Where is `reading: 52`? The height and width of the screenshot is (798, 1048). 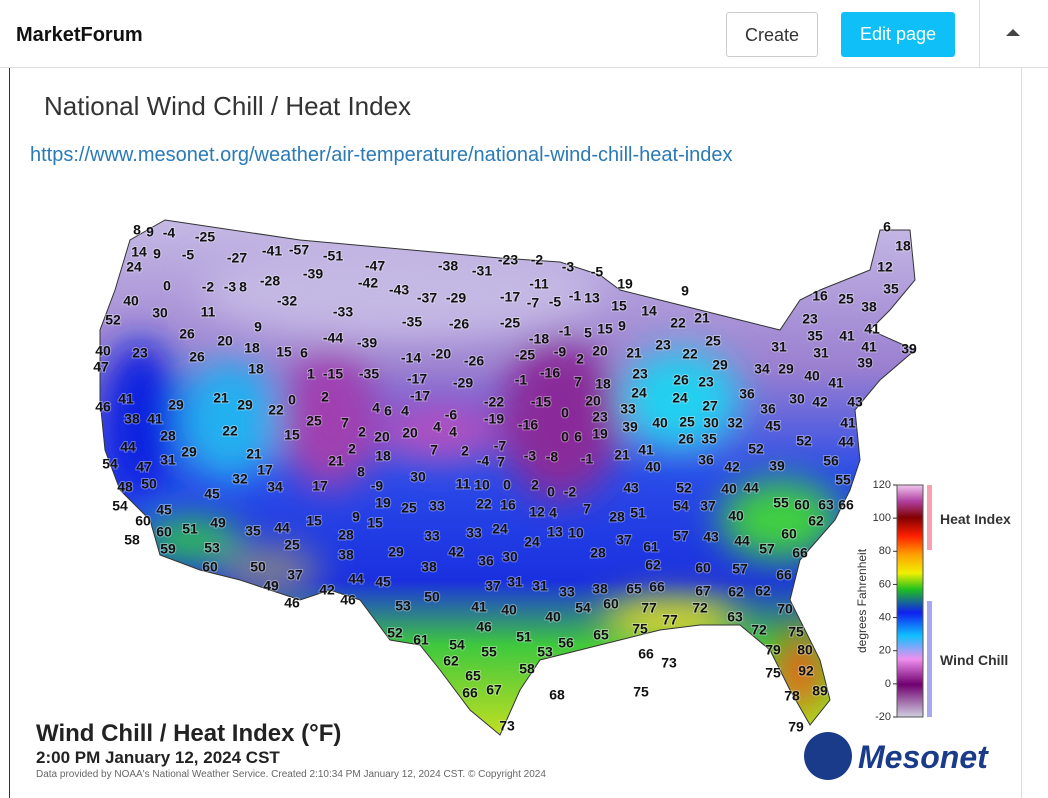
reading: 52 is located at coordinates (804, 441).